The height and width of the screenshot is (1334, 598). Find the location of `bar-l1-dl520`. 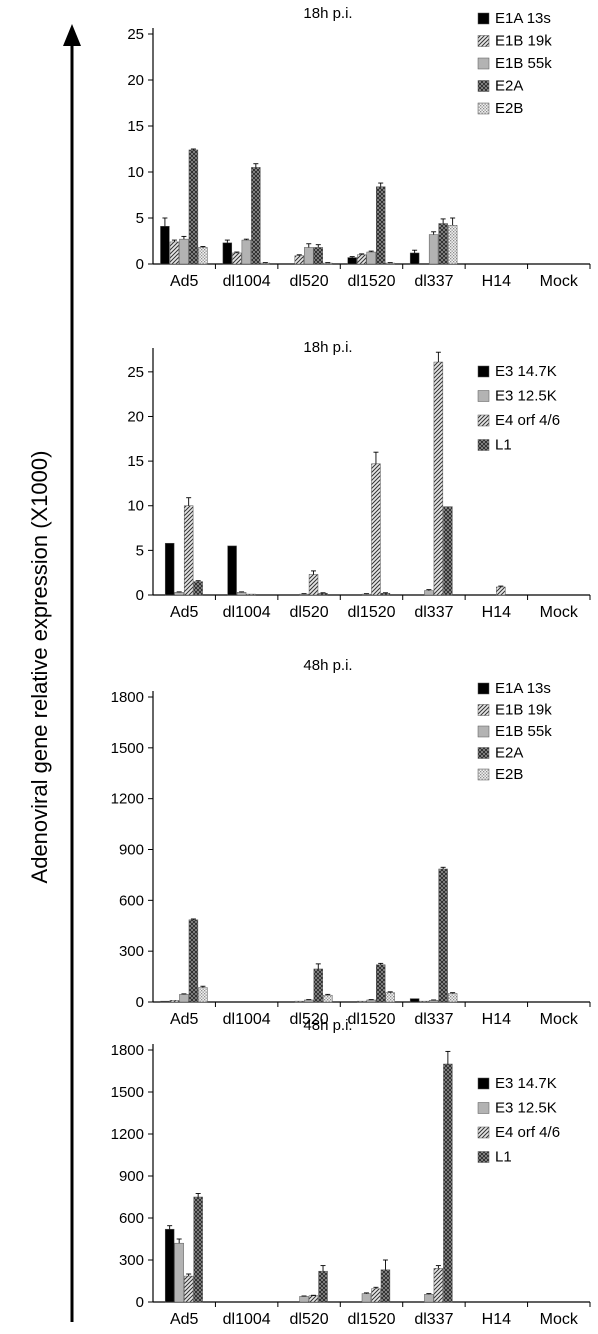

bar-l1-dl520 is located at coordinates (323, 1286).